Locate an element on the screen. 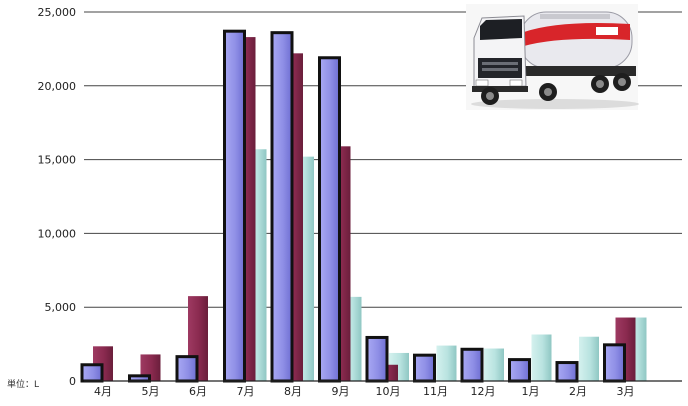 This screenshot has height=406, width=688. tanker-truck-icon is located at coordinates (552, 57).